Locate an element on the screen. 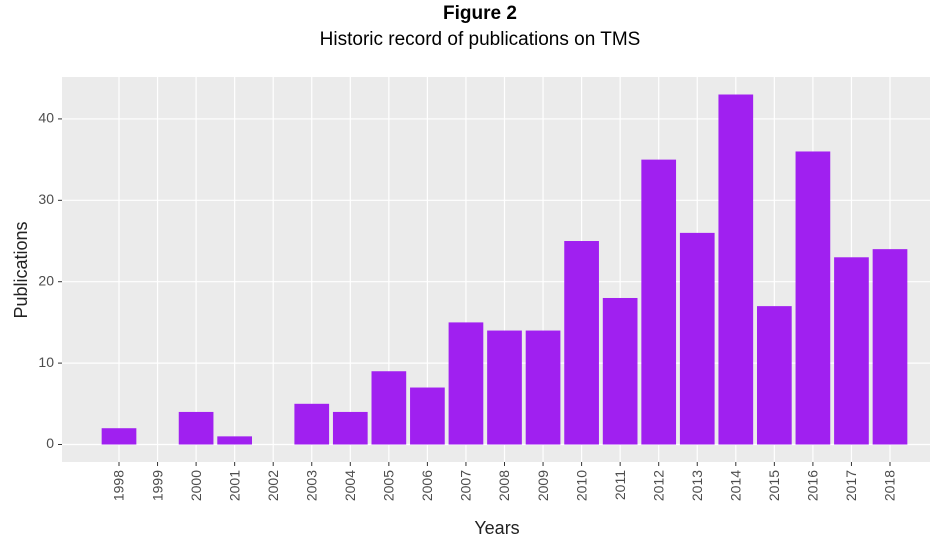 Image resolution: width=937 pixels, height=540 pixels. x-tick-label: 1998 is located at coordinates (119, 485).